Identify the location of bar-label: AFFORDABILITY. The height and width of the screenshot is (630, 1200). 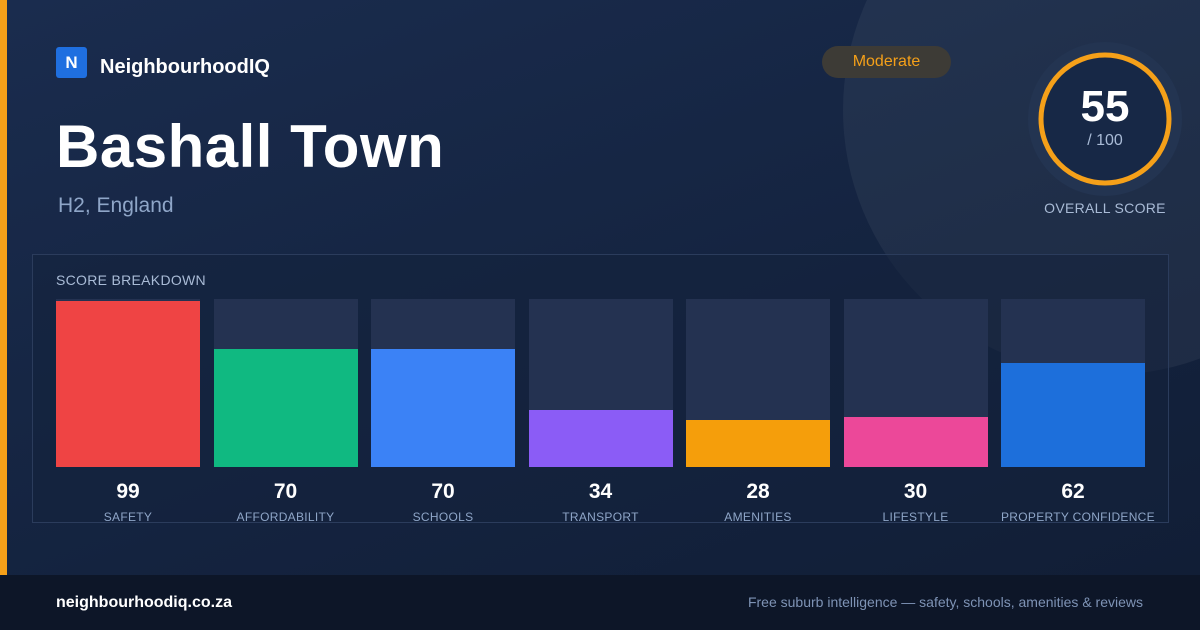
(285, 517).